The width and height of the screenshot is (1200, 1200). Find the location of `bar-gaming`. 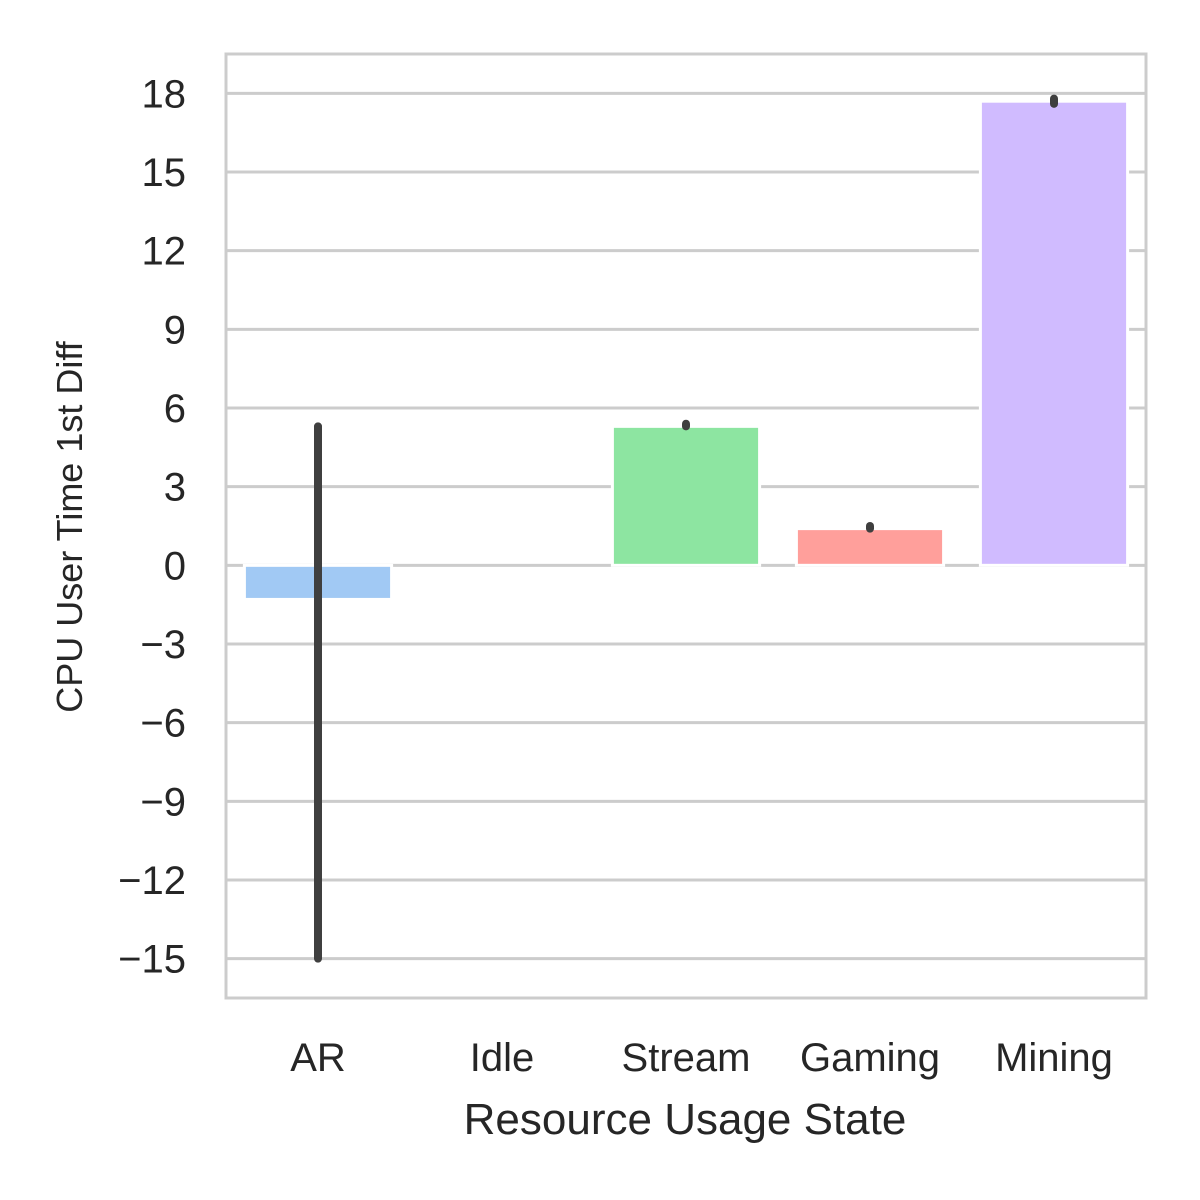

bar-gaming is located at coordinates (870, 547).